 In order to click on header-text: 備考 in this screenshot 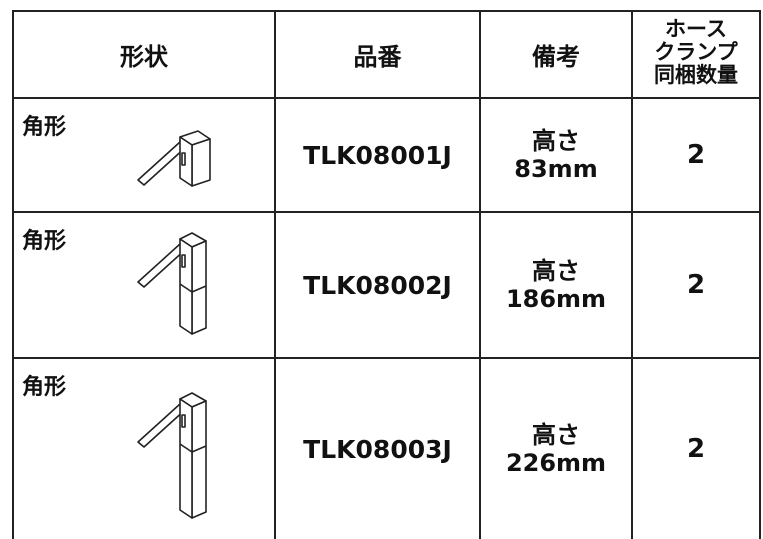, I will do `click(556, 57)`.